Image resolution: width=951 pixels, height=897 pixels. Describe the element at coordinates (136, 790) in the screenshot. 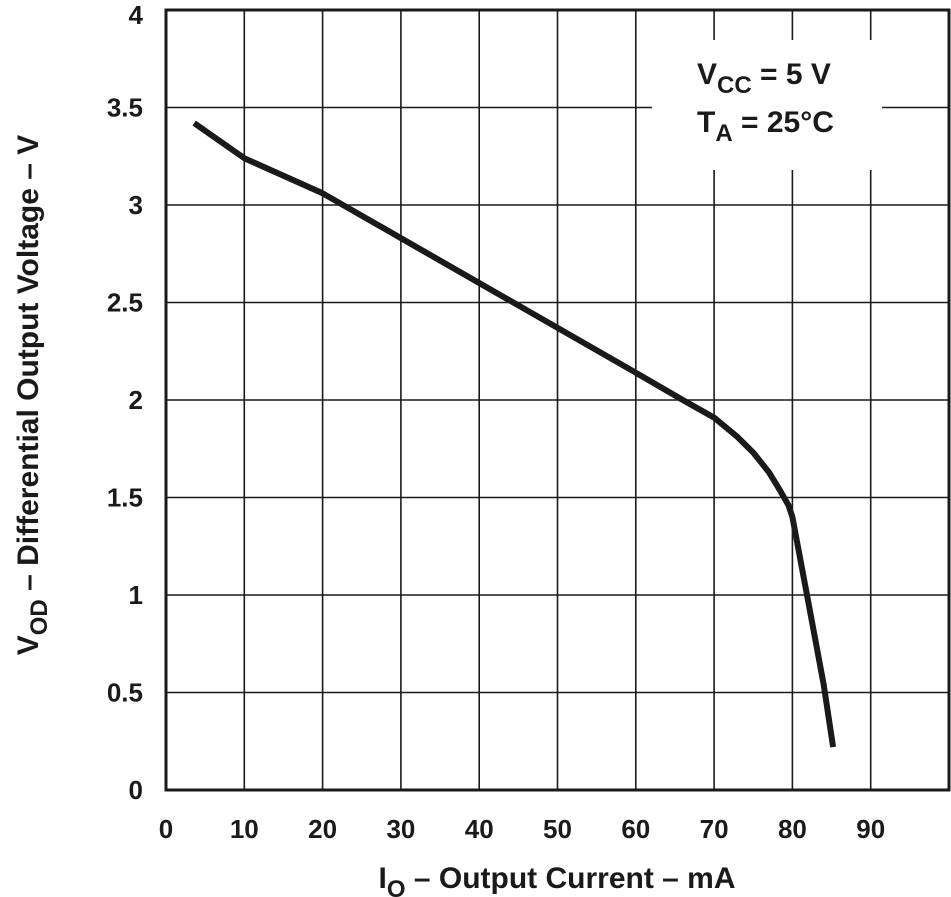

I see `y-tick-label: 0` at that location.